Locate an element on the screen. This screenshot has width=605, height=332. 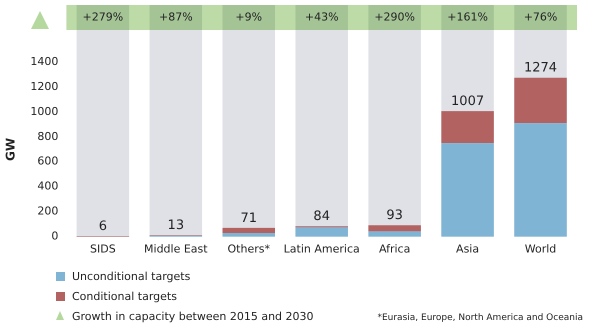
total-label: 6 is located at coordinates (103, 226).